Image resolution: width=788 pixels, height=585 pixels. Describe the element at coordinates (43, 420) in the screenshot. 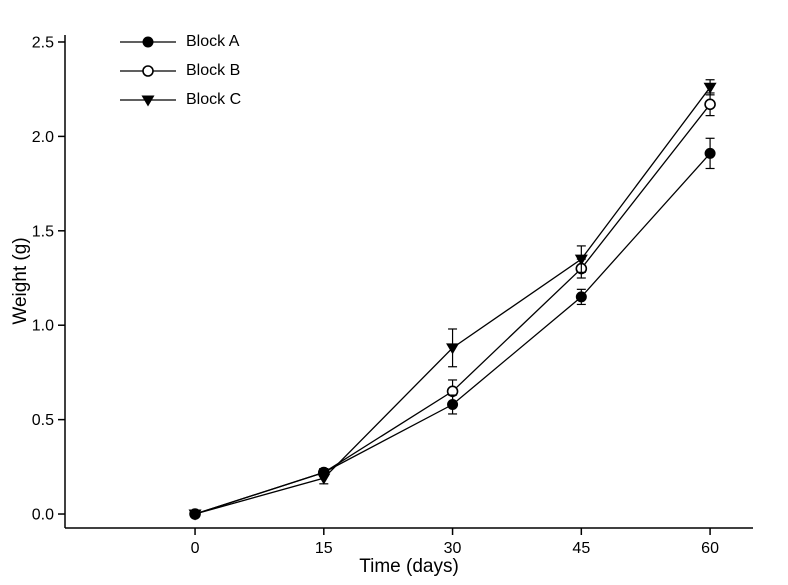

I see `y-tick-label: 0.5` at that location.